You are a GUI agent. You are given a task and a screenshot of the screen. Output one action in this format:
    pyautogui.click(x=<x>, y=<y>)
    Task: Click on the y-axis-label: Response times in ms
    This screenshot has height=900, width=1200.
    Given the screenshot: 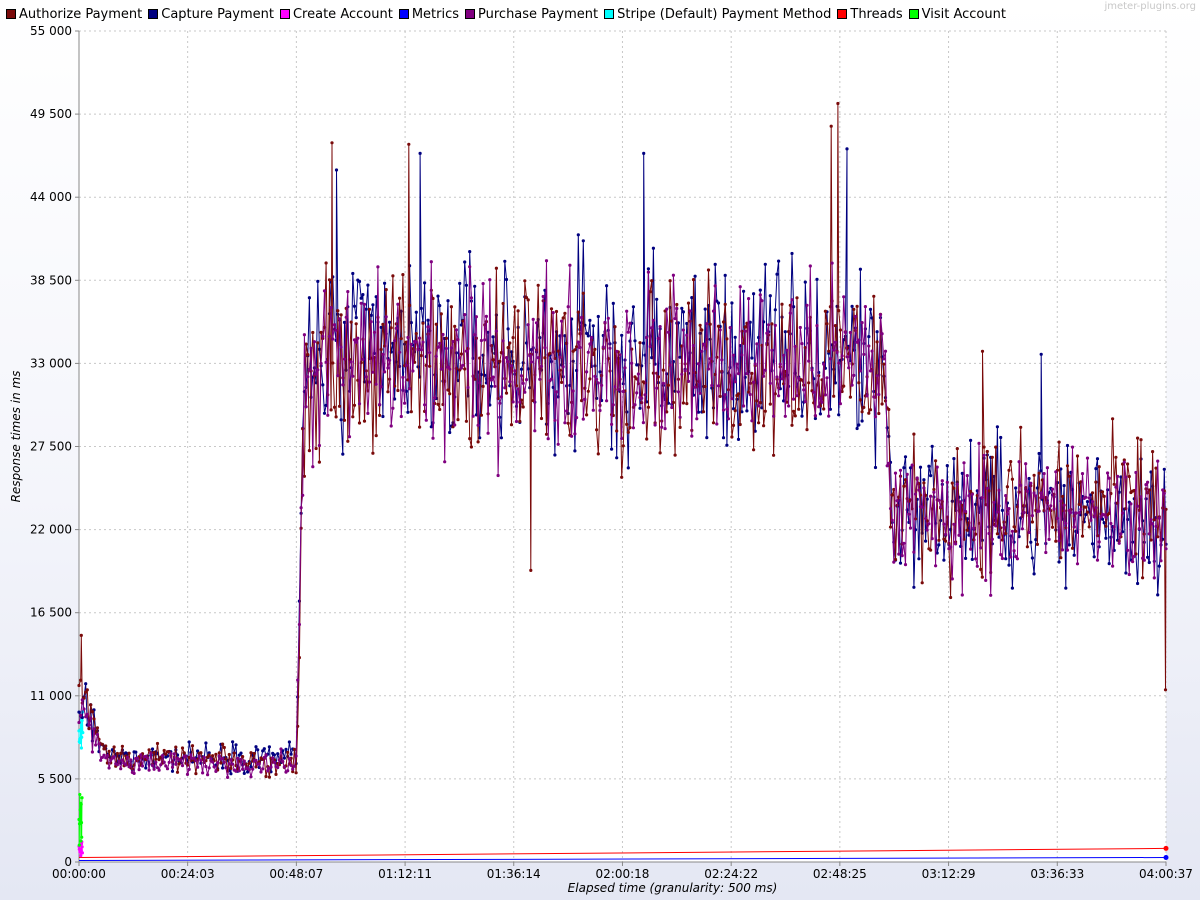 What is the action you would take?
    pyautogui.click(x=16, y=437)
    